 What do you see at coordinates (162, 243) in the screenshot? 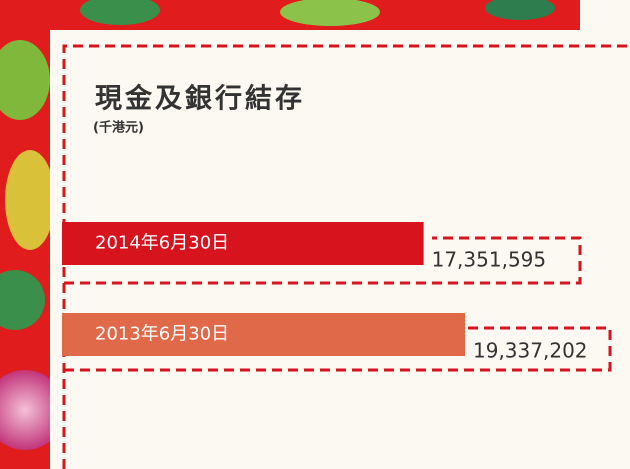
I see `category-label: 2014年6月30日` at bounding box center [162, 243].